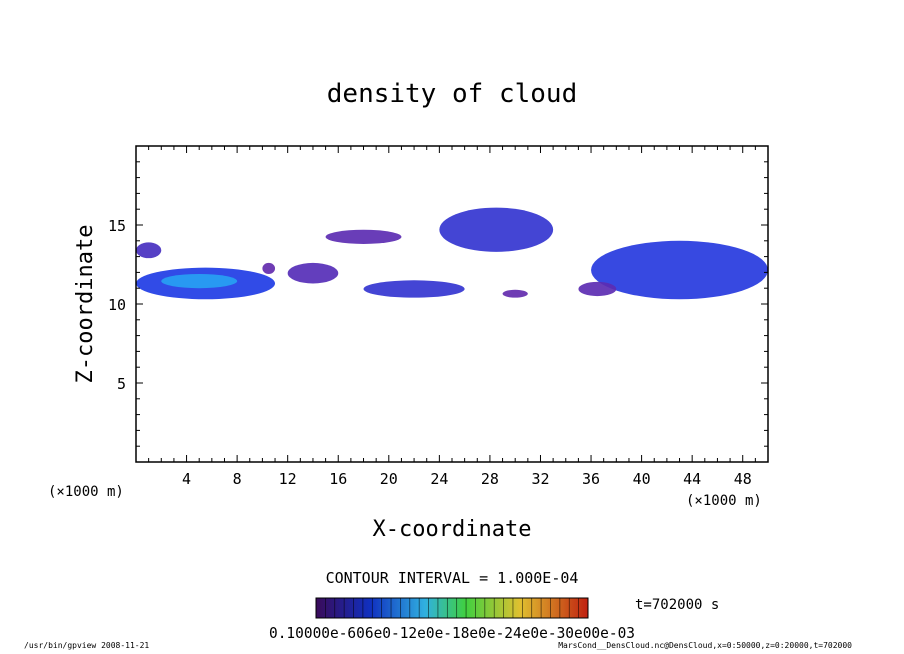 The width and height of the screenshot is (904, 654). Describe the element at coordinates (288, 479) in the screenshot. I see `x-tick-label: 12` at that location.